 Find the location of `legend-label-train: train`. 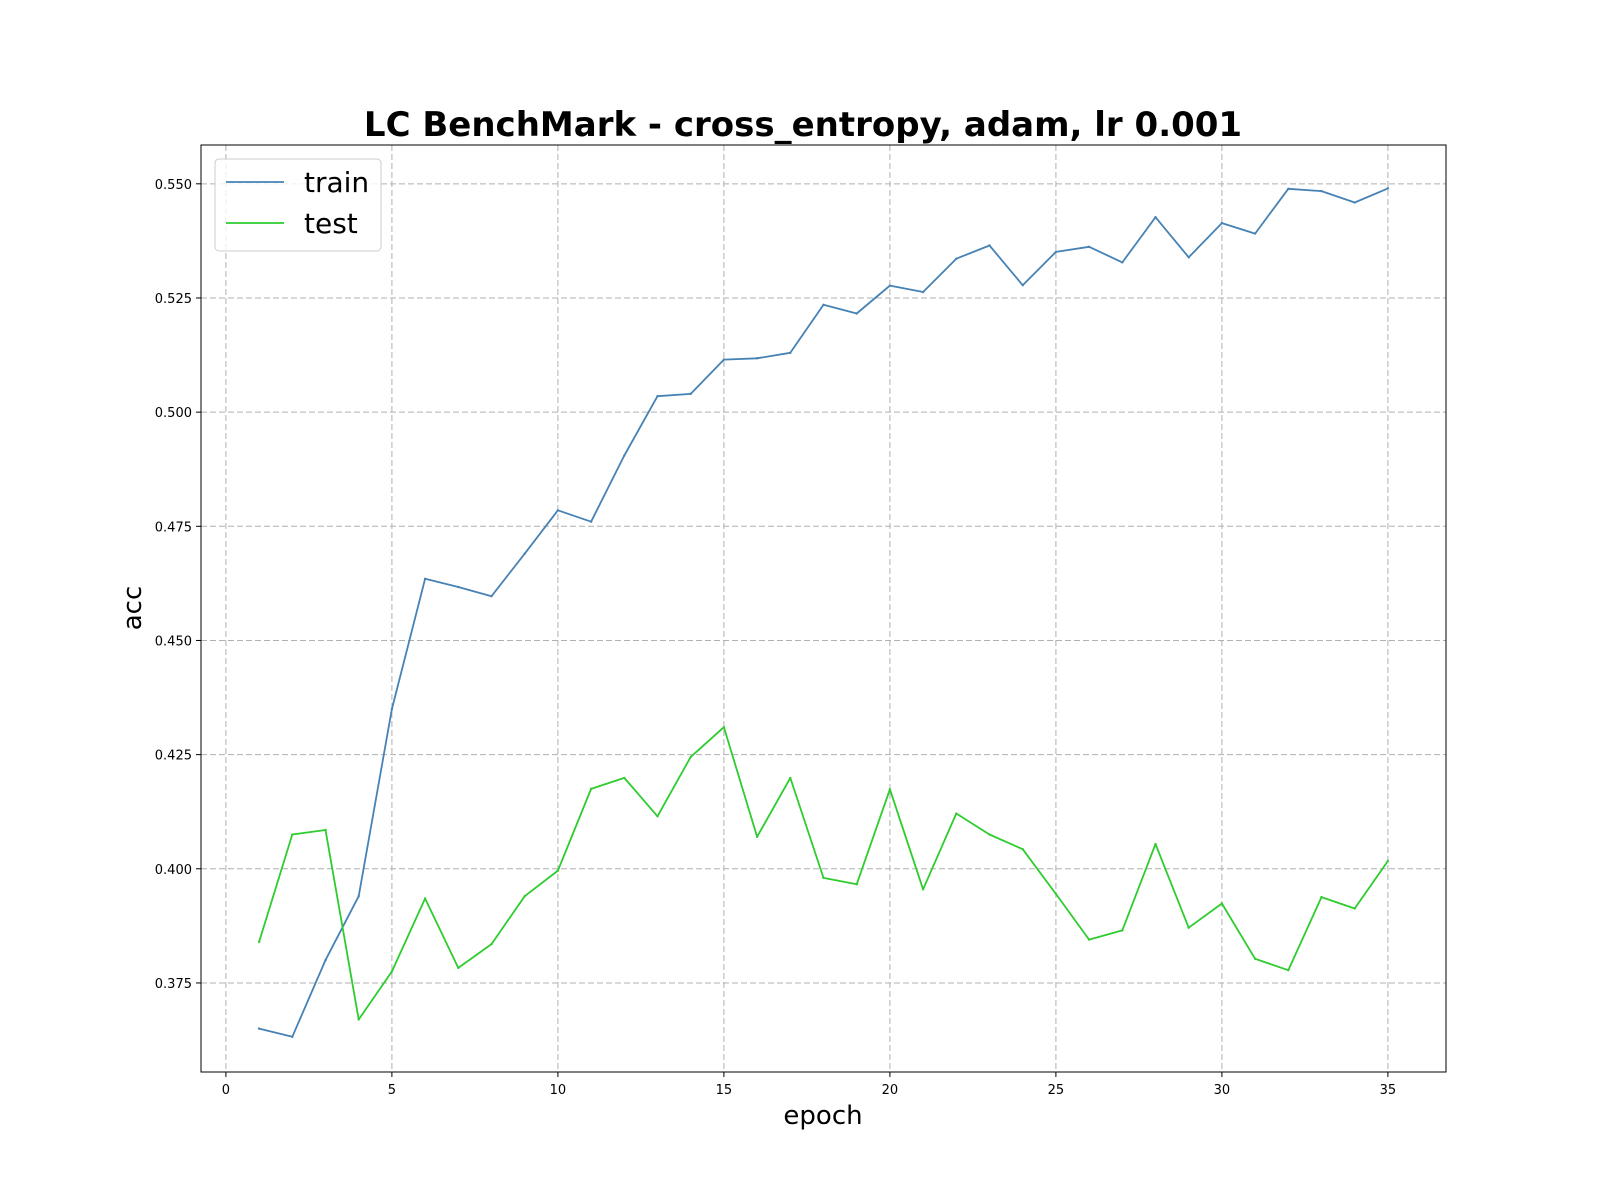

legend-label-train: train is located at coordinates (336, 182).